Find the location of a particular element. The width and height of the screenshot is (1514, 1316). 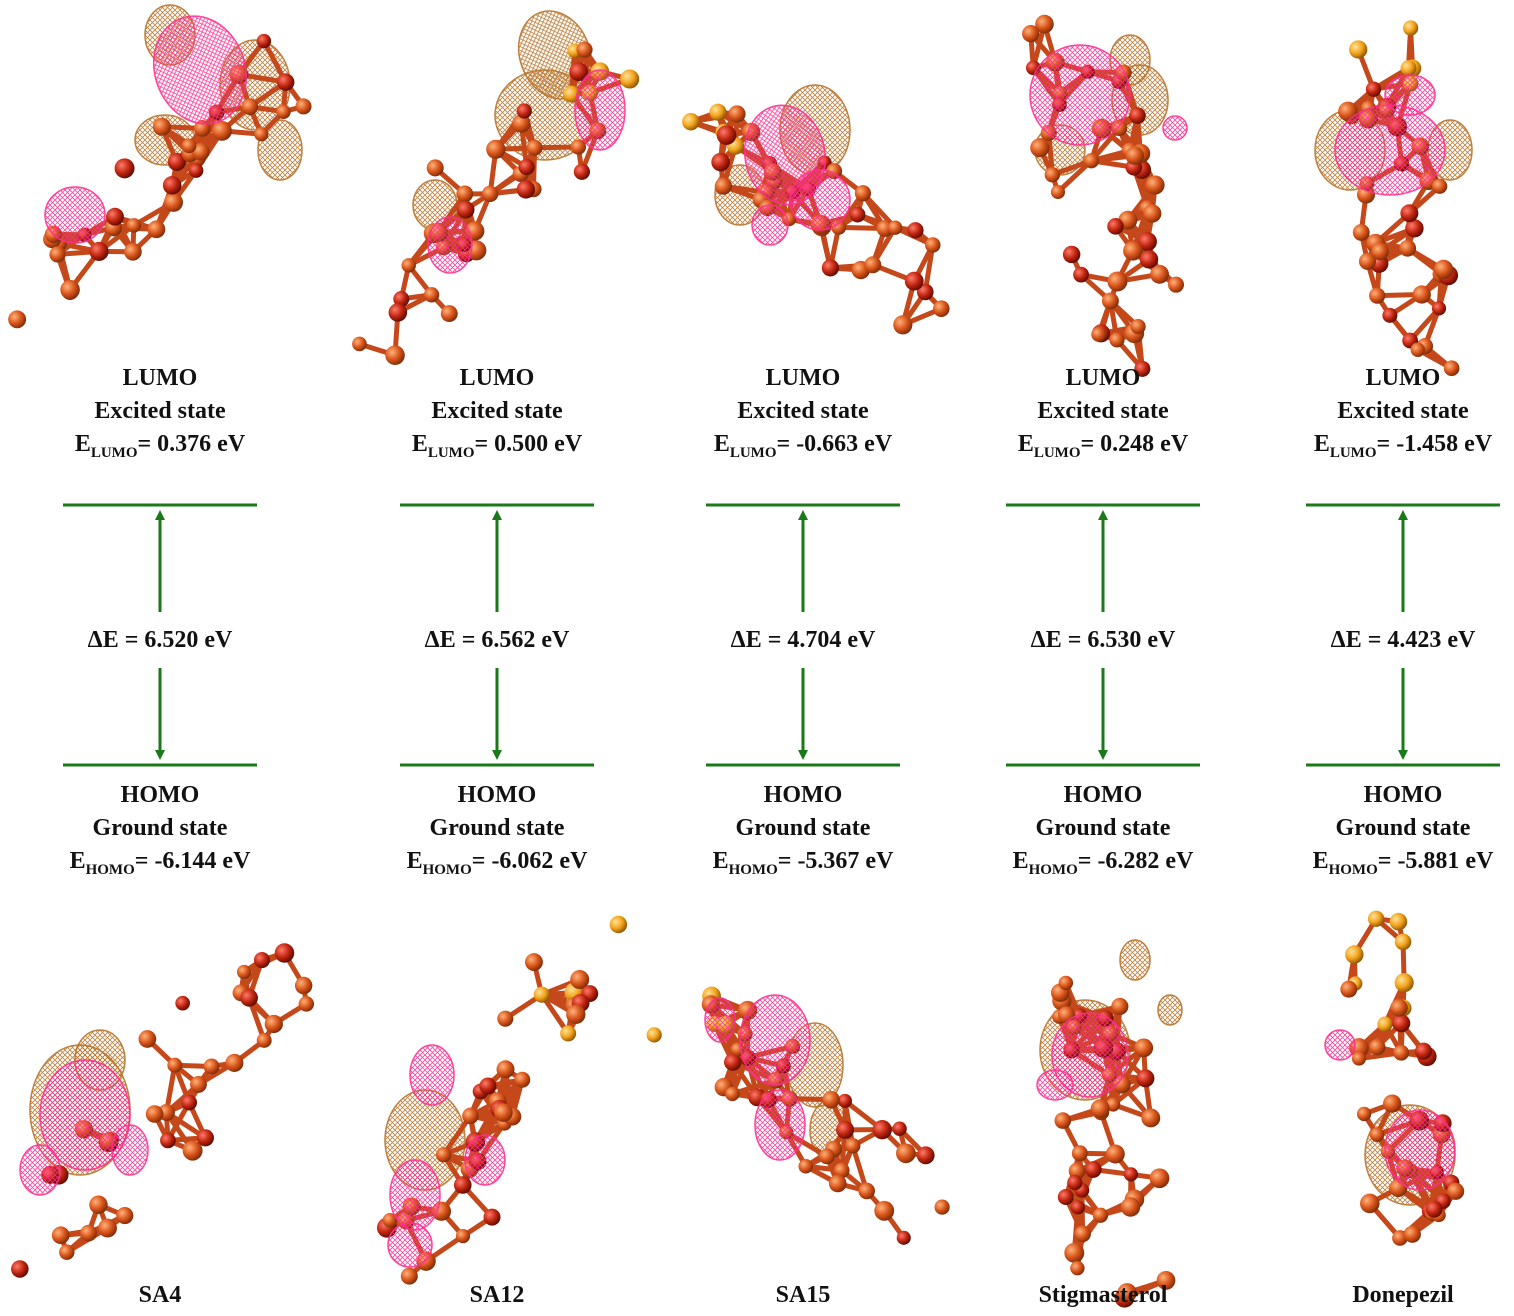

energy-gap-label: ΔE = 4.704 eV is located at coordinates (803, 640).